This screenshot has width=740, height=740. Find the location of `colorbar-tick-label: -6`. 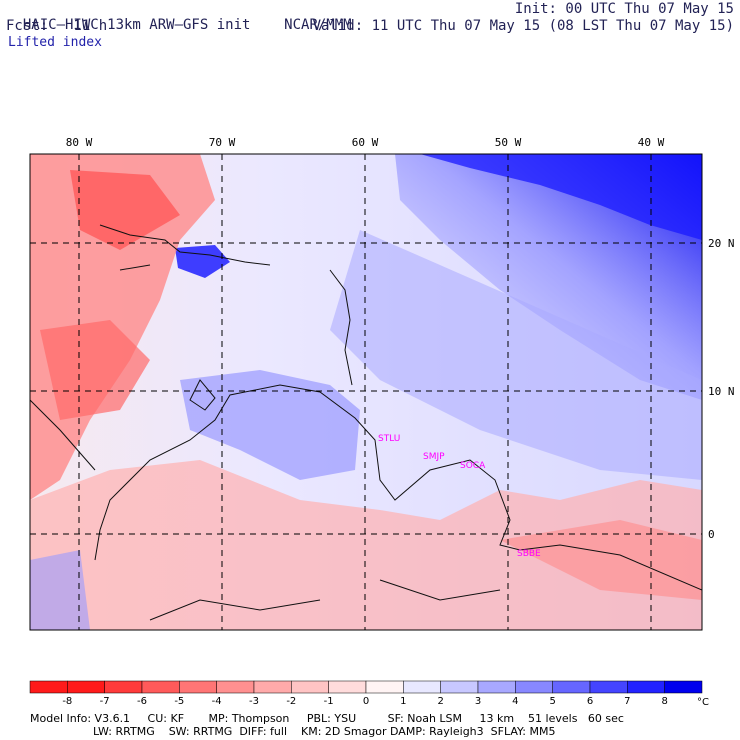

colorbar-tick-label: -6 is located at coordinates (142, 701).